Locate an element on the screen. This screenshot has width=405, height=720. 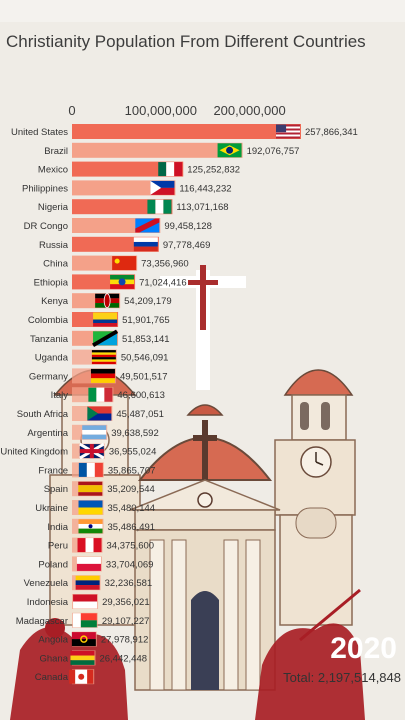
flag-ke-icon is located at coordinates (107, 301).